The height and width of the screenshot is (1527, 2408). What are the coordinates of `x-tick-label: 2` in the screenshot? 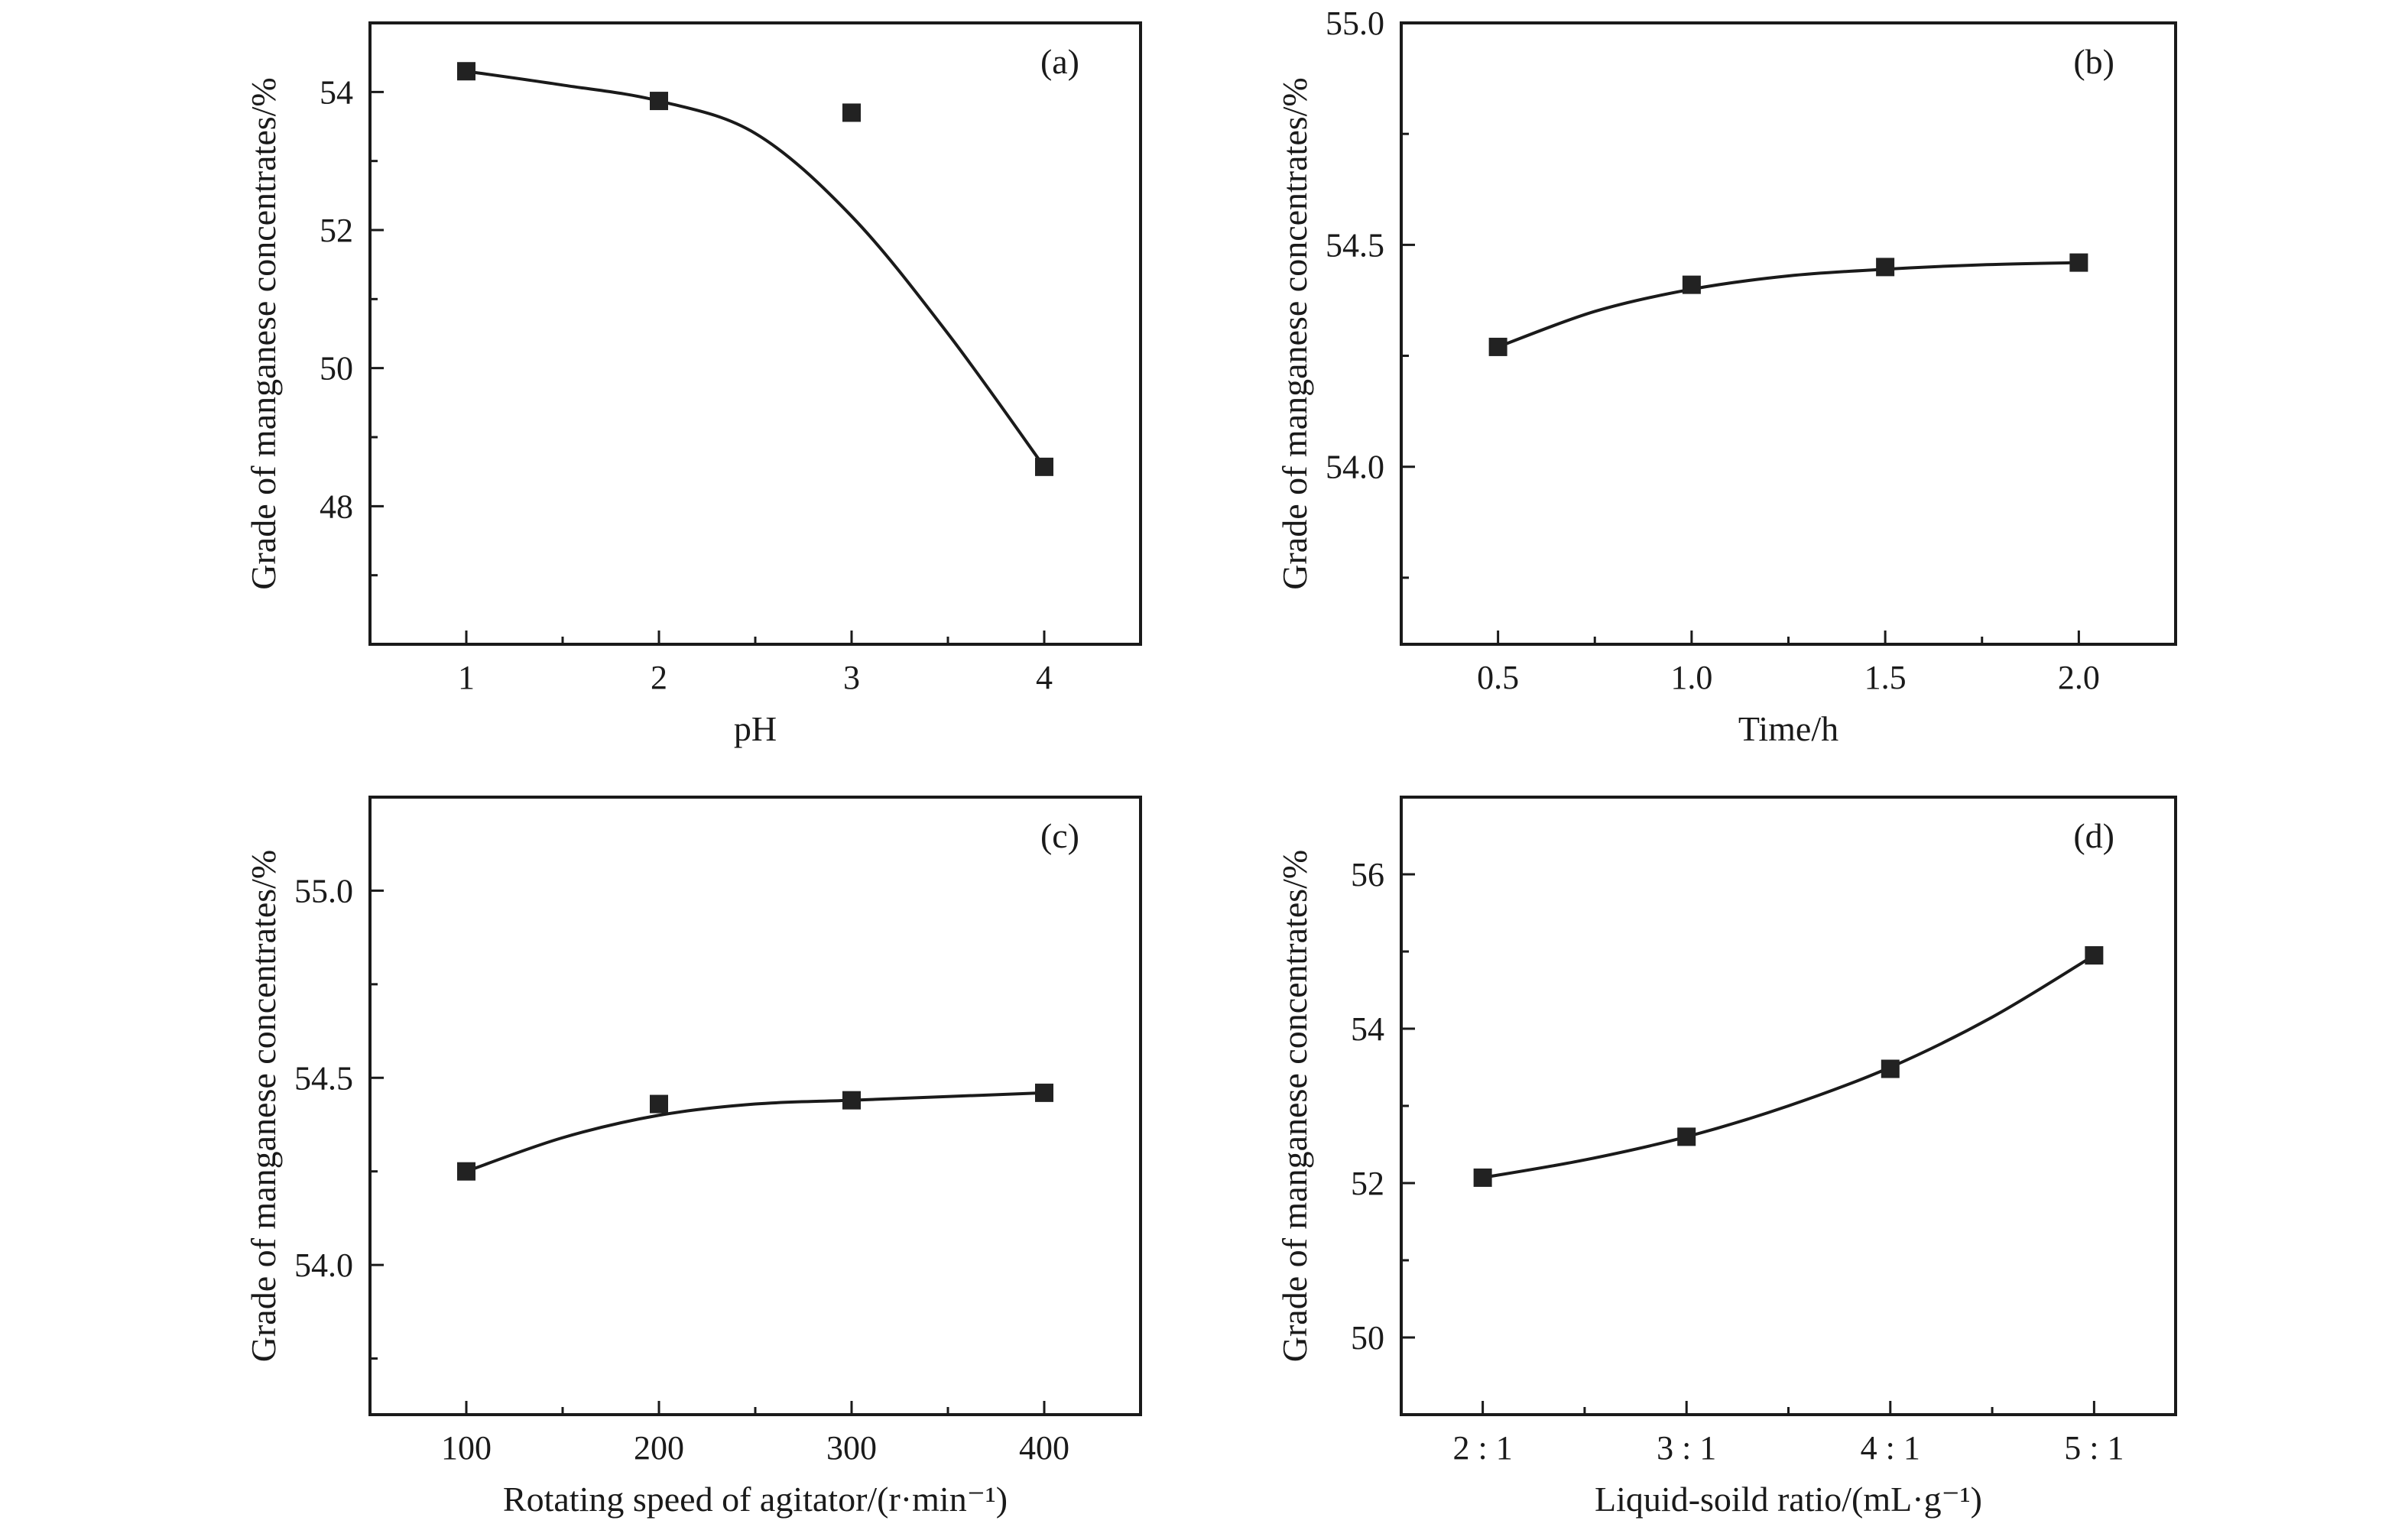 It's located at (659, 677).